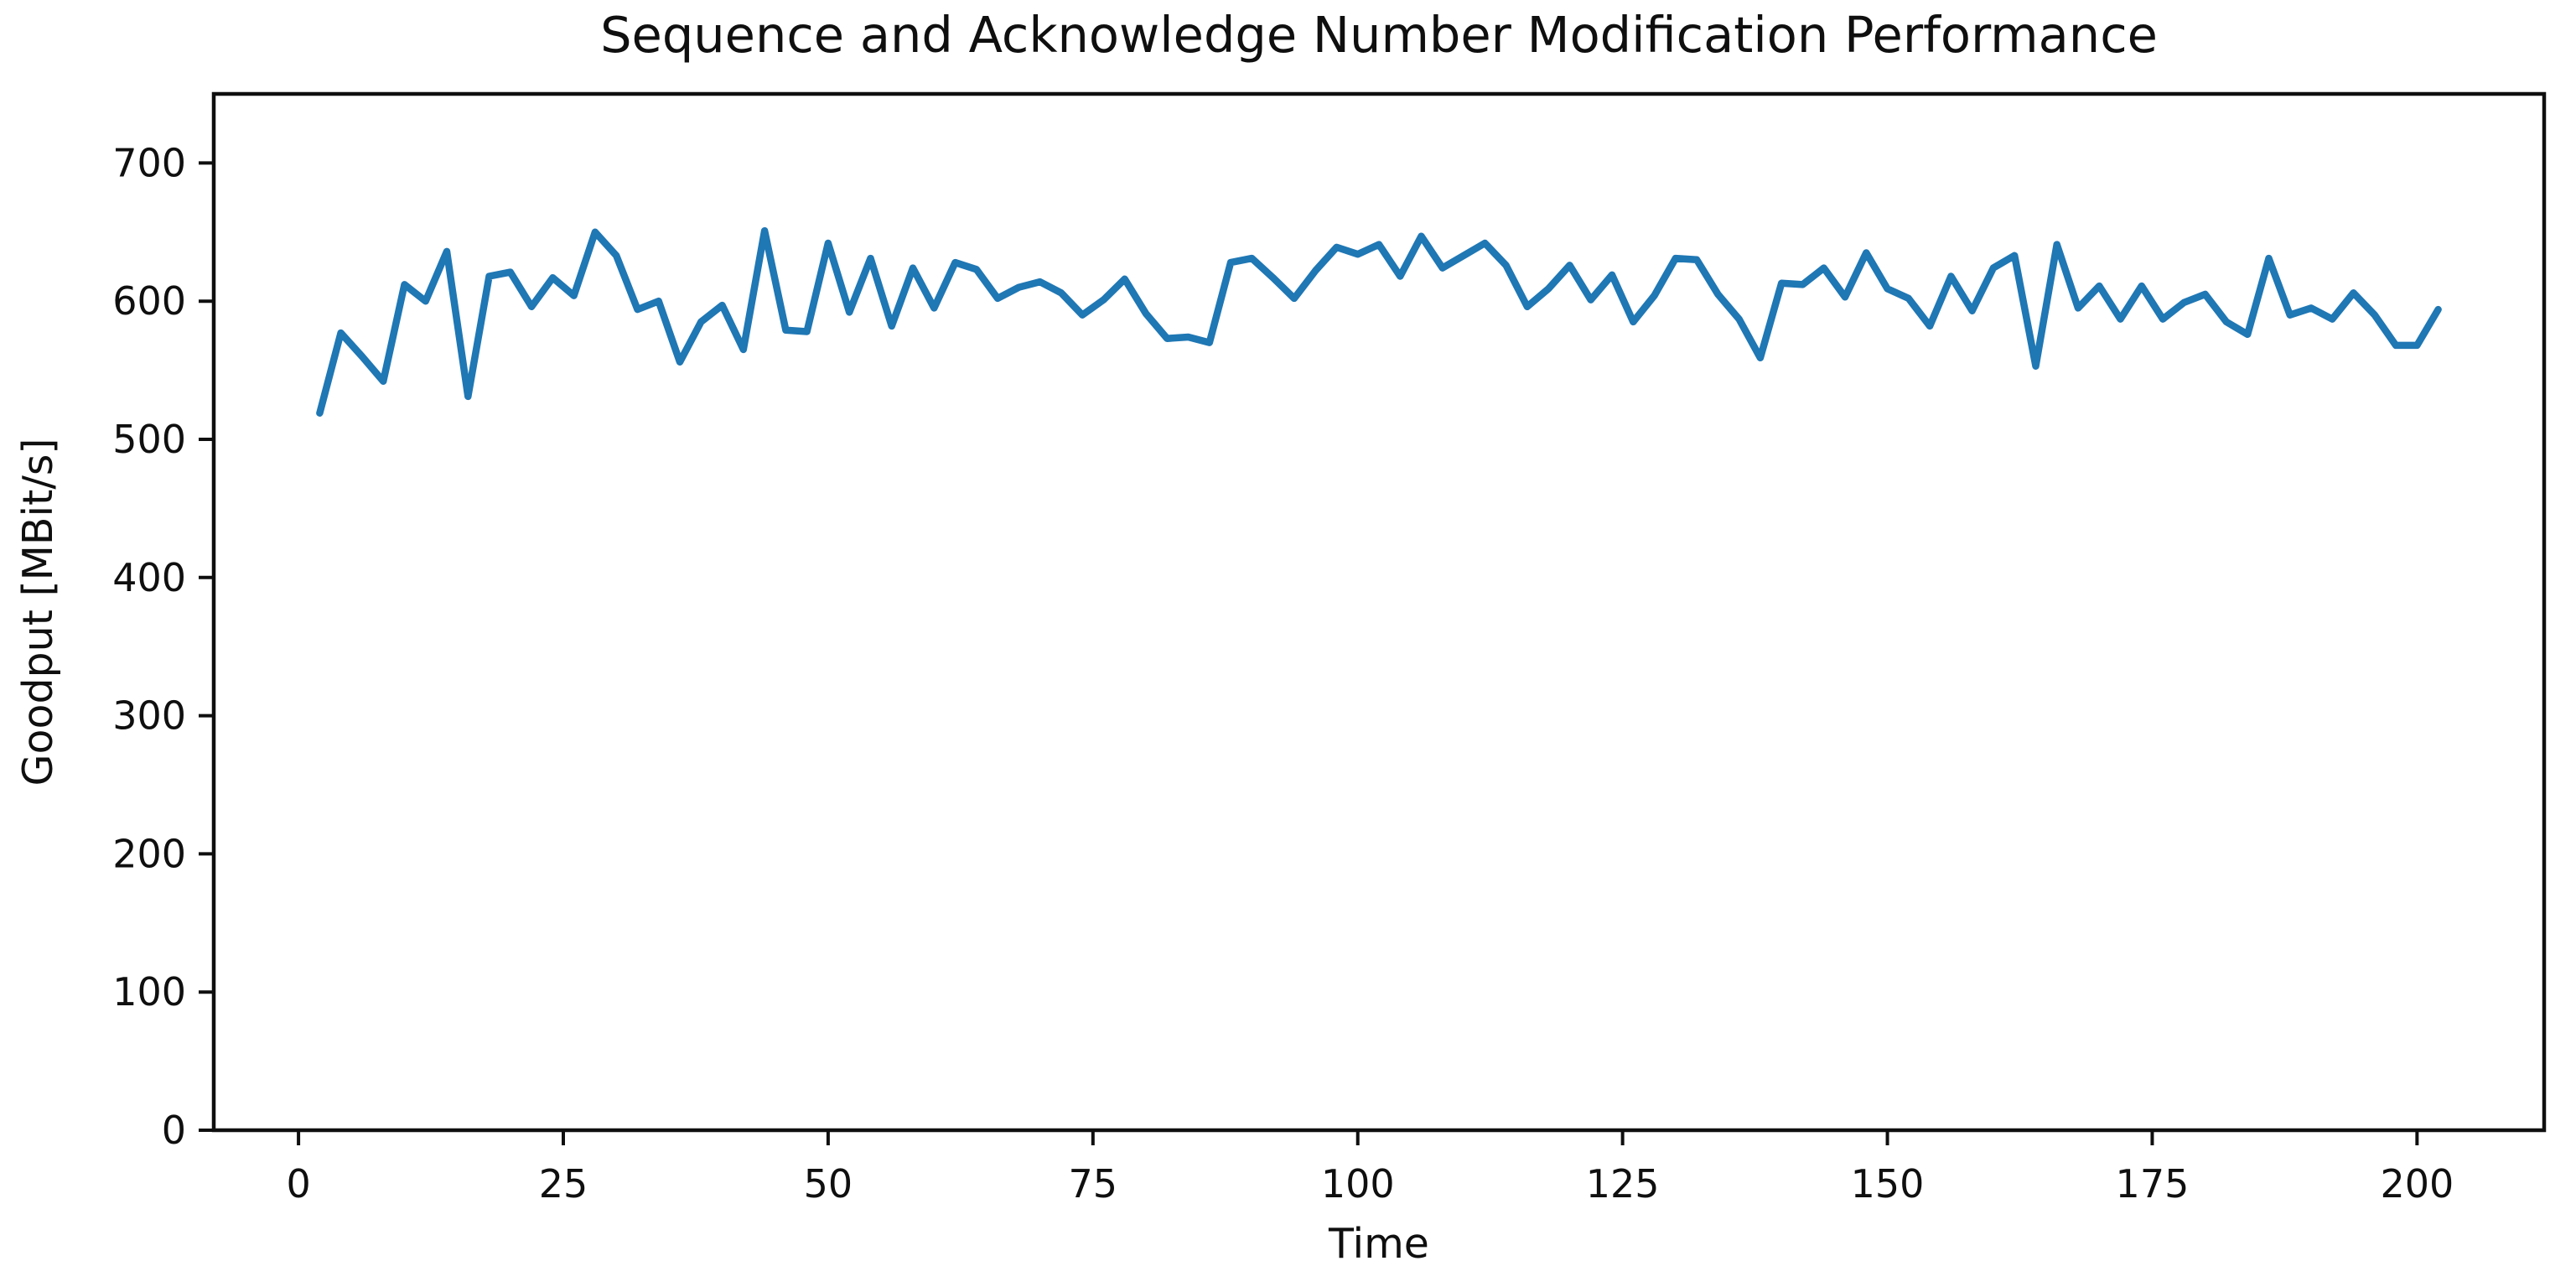  I want to click on x-tick-label: 125, so click(1623, 1184).